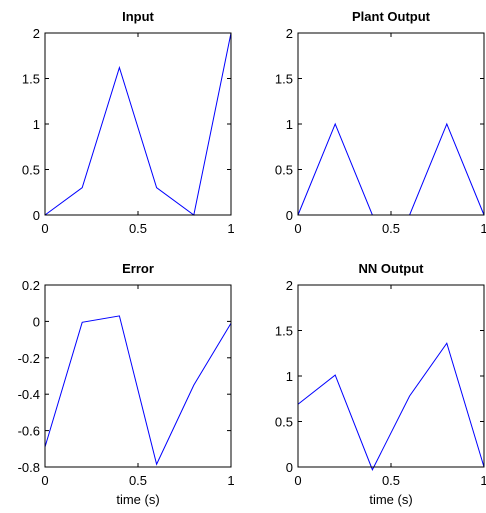  I want to click on y-tick-label: -0.8, so click(29, 467).